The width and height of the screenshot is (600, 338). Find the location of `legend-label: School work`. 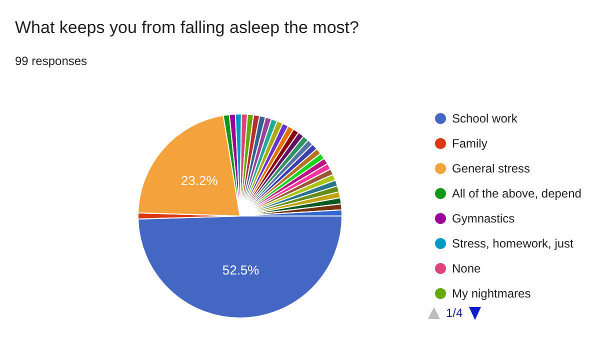

legend-label: School work is located at coordinates (485, 119).